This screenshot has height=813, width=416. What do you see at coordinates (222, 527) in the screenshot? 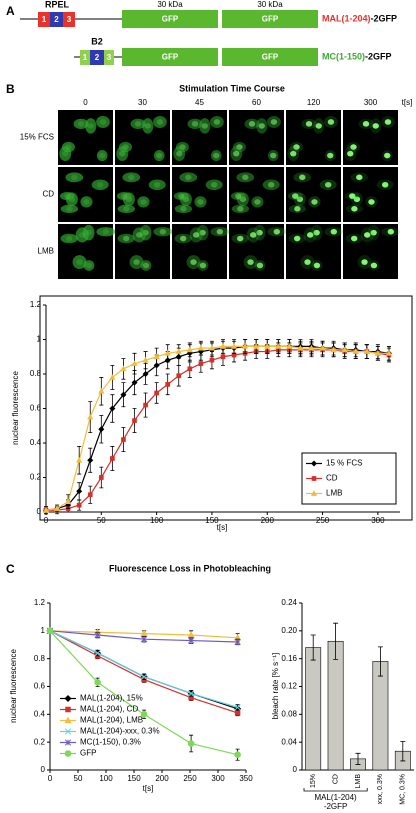
I see `x-axis-label: t[s]` at bounding box center [222, 527].